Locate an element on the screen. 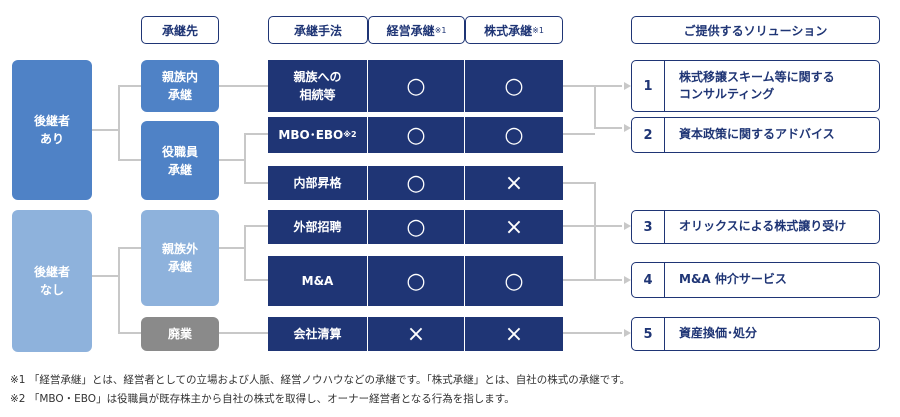 Image resolution: width=900 pixels, height=417 pixels. method-liquidation: 会社清算 is located at coordinates (317, 334).